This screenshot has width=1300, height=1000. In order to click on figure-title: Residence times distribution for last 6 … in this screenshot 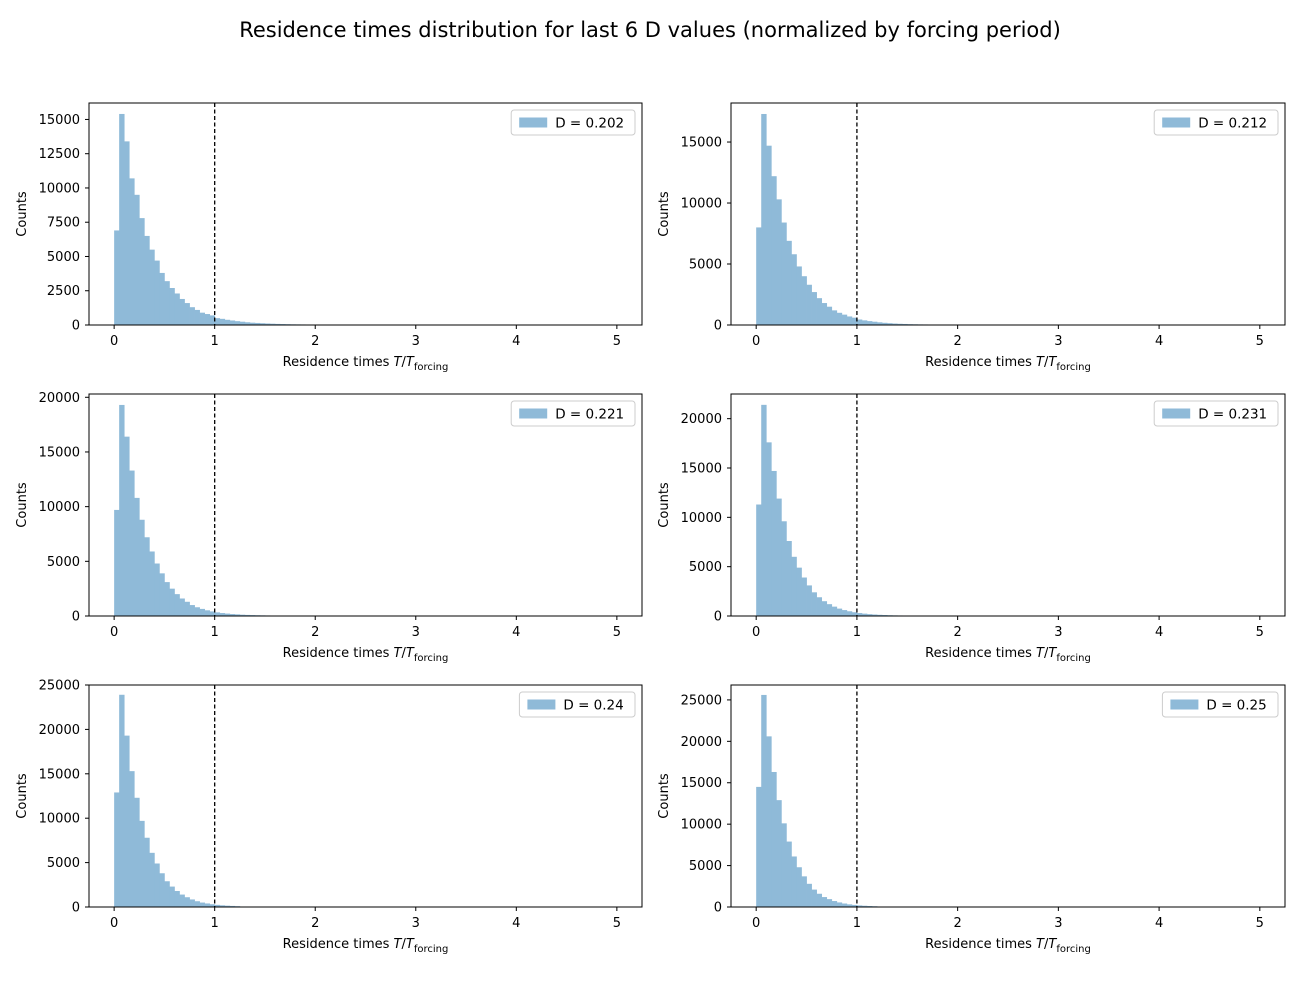, I will do `click(650, 30)`.